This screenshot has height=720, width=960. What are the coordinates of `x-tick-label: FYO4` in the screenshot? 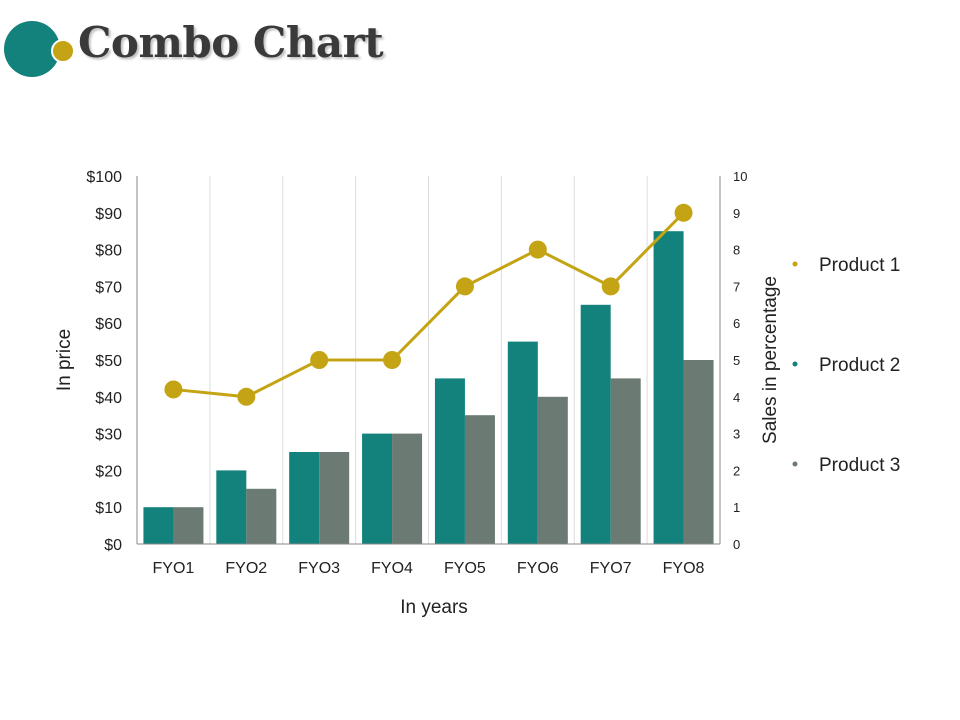 It's located at (392, 568).